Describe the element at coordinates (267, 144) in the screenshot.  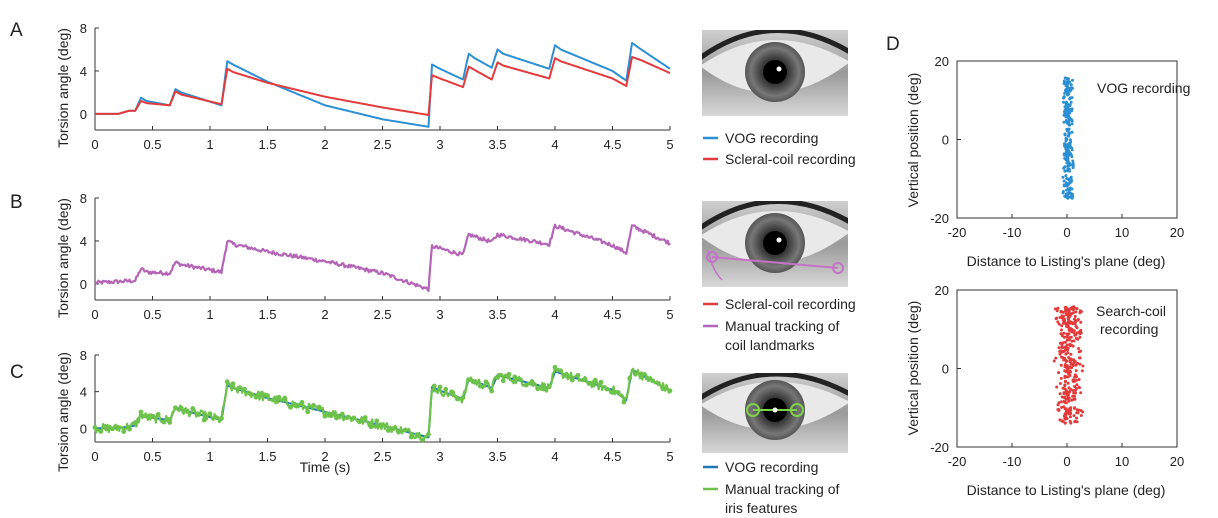
I see `x-tick-label: 1.5` at that location.